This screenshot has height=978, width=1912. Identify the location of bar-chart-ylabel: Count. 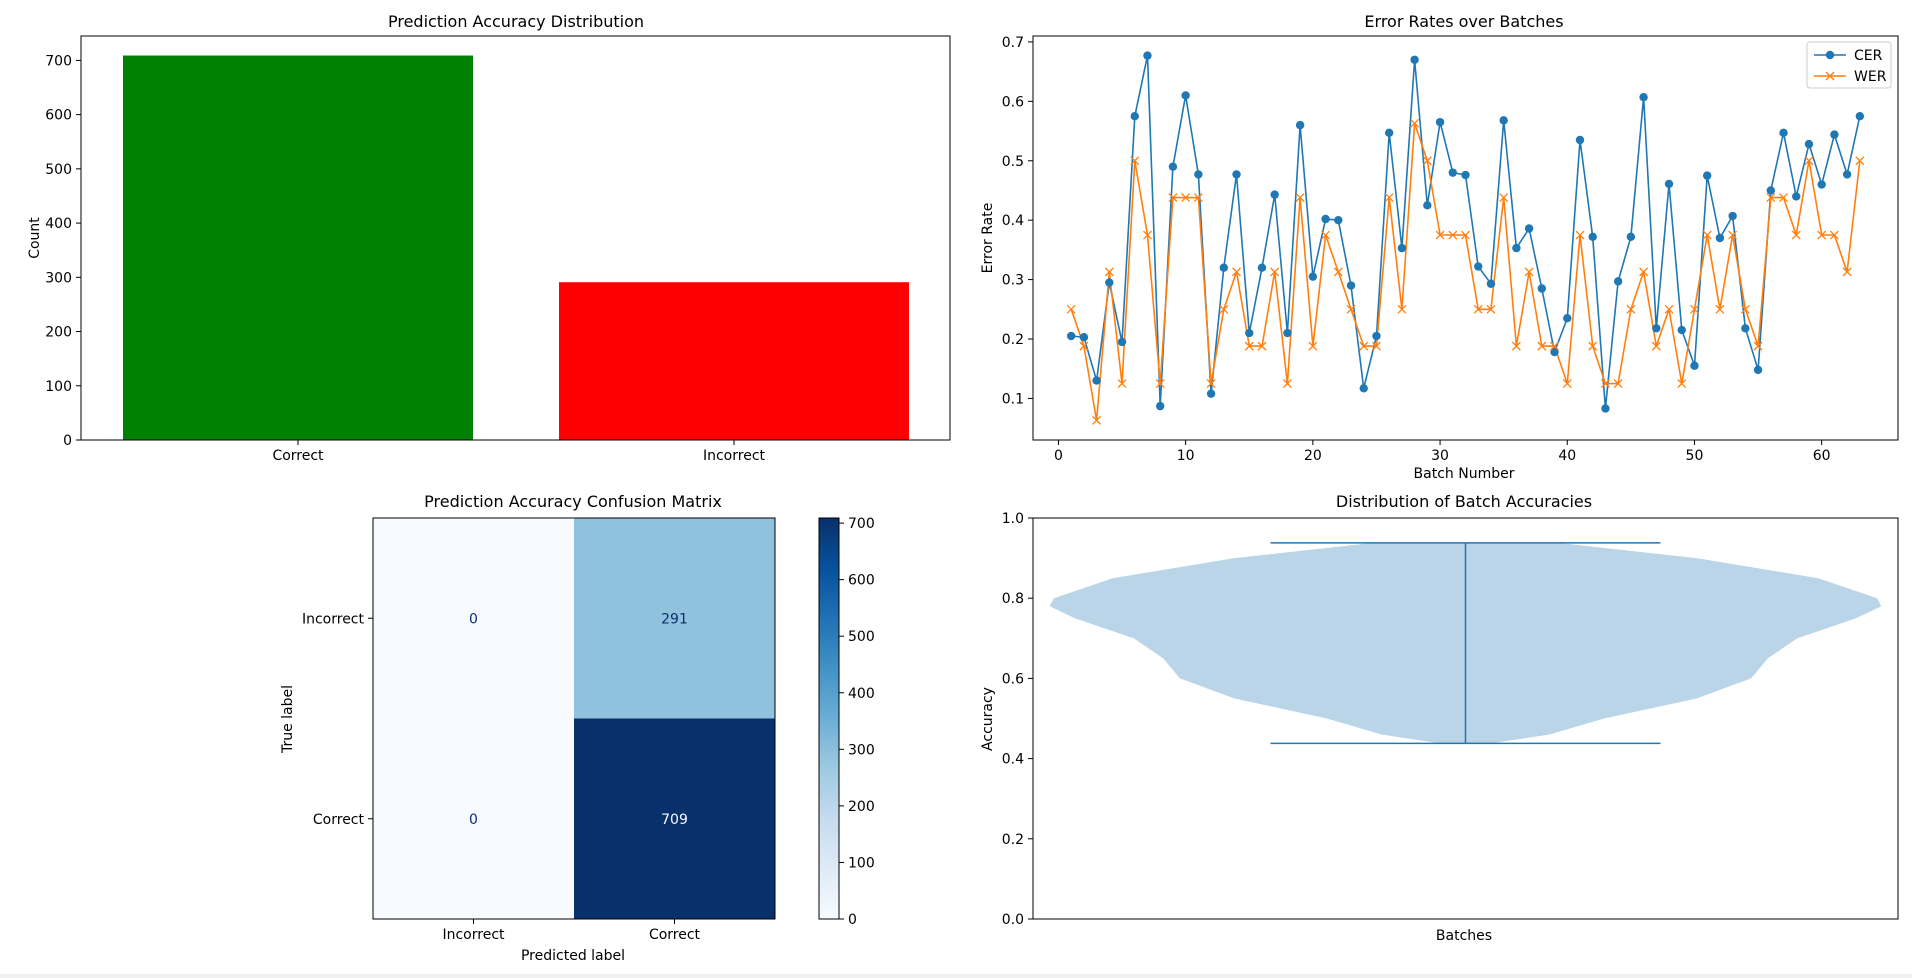
(35, 238).